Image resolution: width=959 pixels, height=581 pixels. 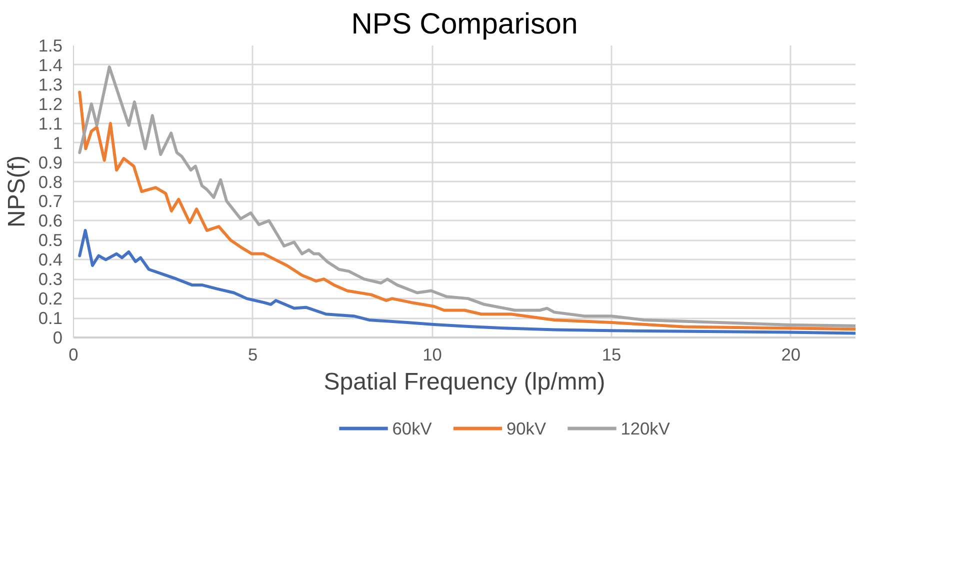 What do you see at coordinates (50, 240) in the screenshot?
I see `y-tick-label: 0.5` at bounding box center [50, 240].